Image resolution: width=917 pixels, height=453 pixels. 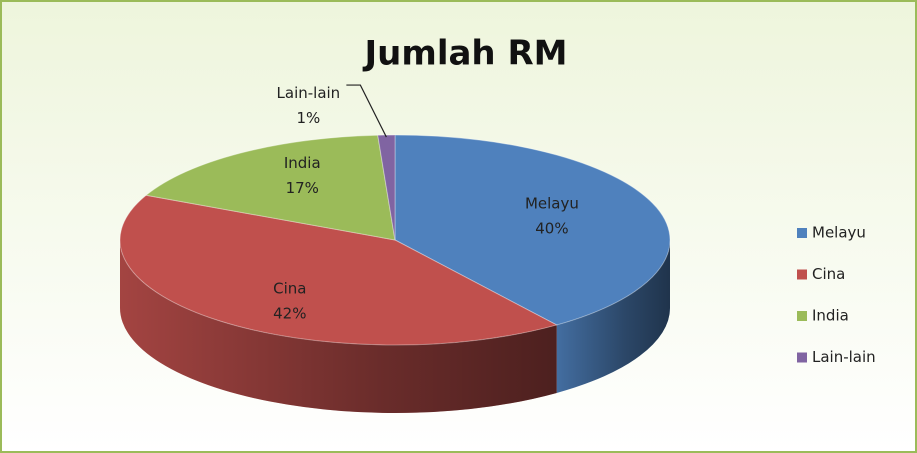 What do you see at coordinates (302, 174) in the screenshot?
I see `data-label: India 17%` at bounding box center [302, 174].